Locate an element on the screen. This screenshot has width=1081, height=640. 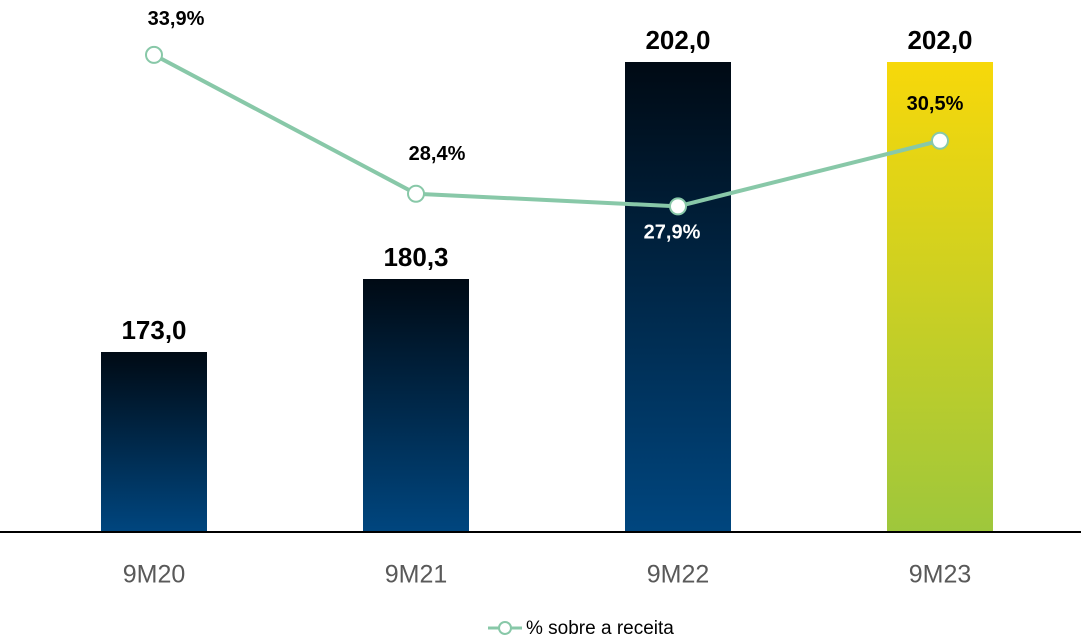
legend-marker is located at coordinates (505, 628).